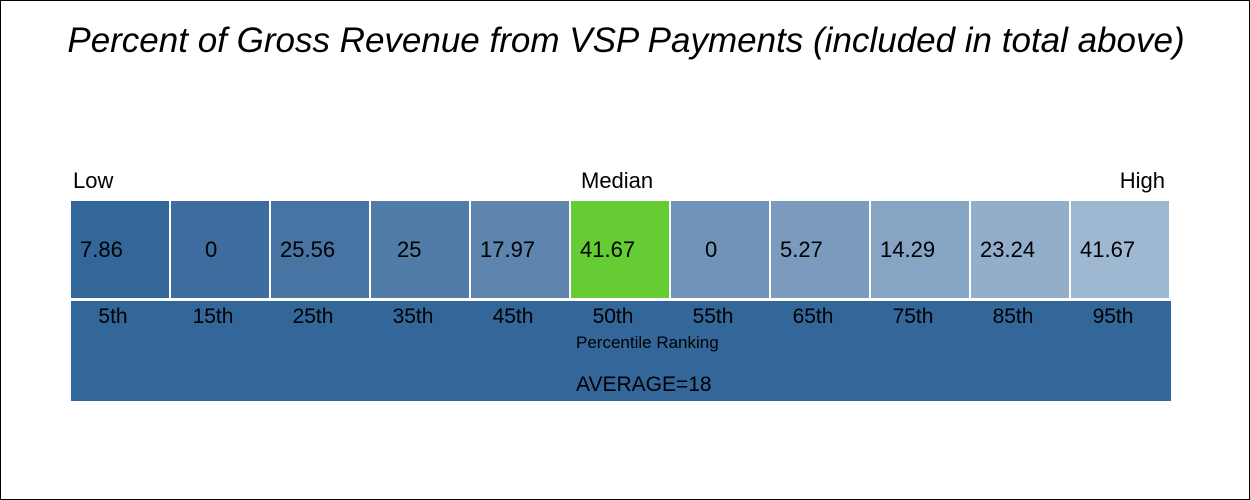 The width and height of the screenshot is (1250, 500). What do you see at coordinates (801, 249) in the screenshot?
I see `value-label: 5.27` at bounding box center [801, 249].